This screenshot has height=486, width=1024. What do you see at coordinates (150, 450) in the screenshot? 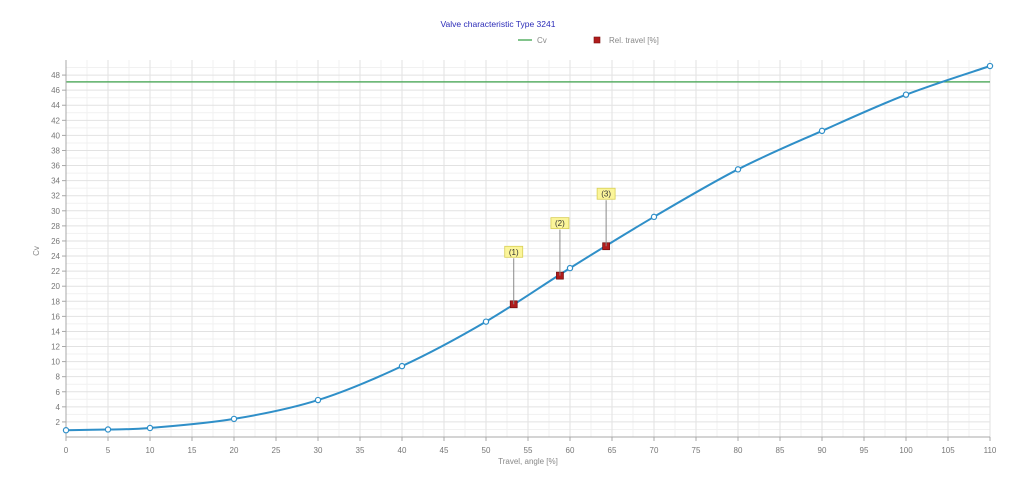
I see `x-tick-label: 10` at bounding box center [150, 450].